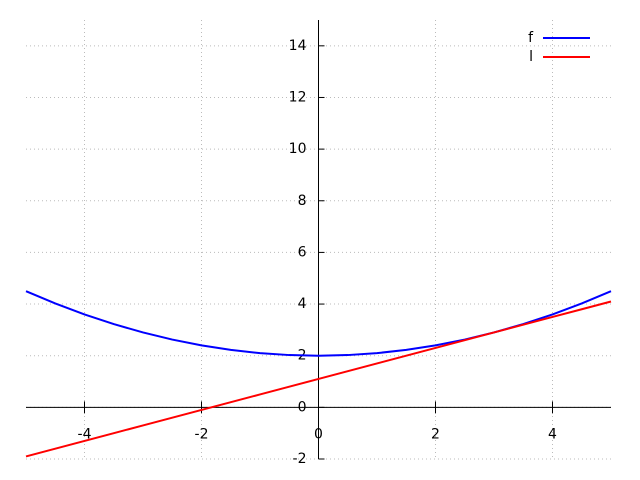 The image size is (640, 480). What do you see at coordinates (531, 38) in the screenshot?
I see `legend-label: f` at bounding box center [531, 38].